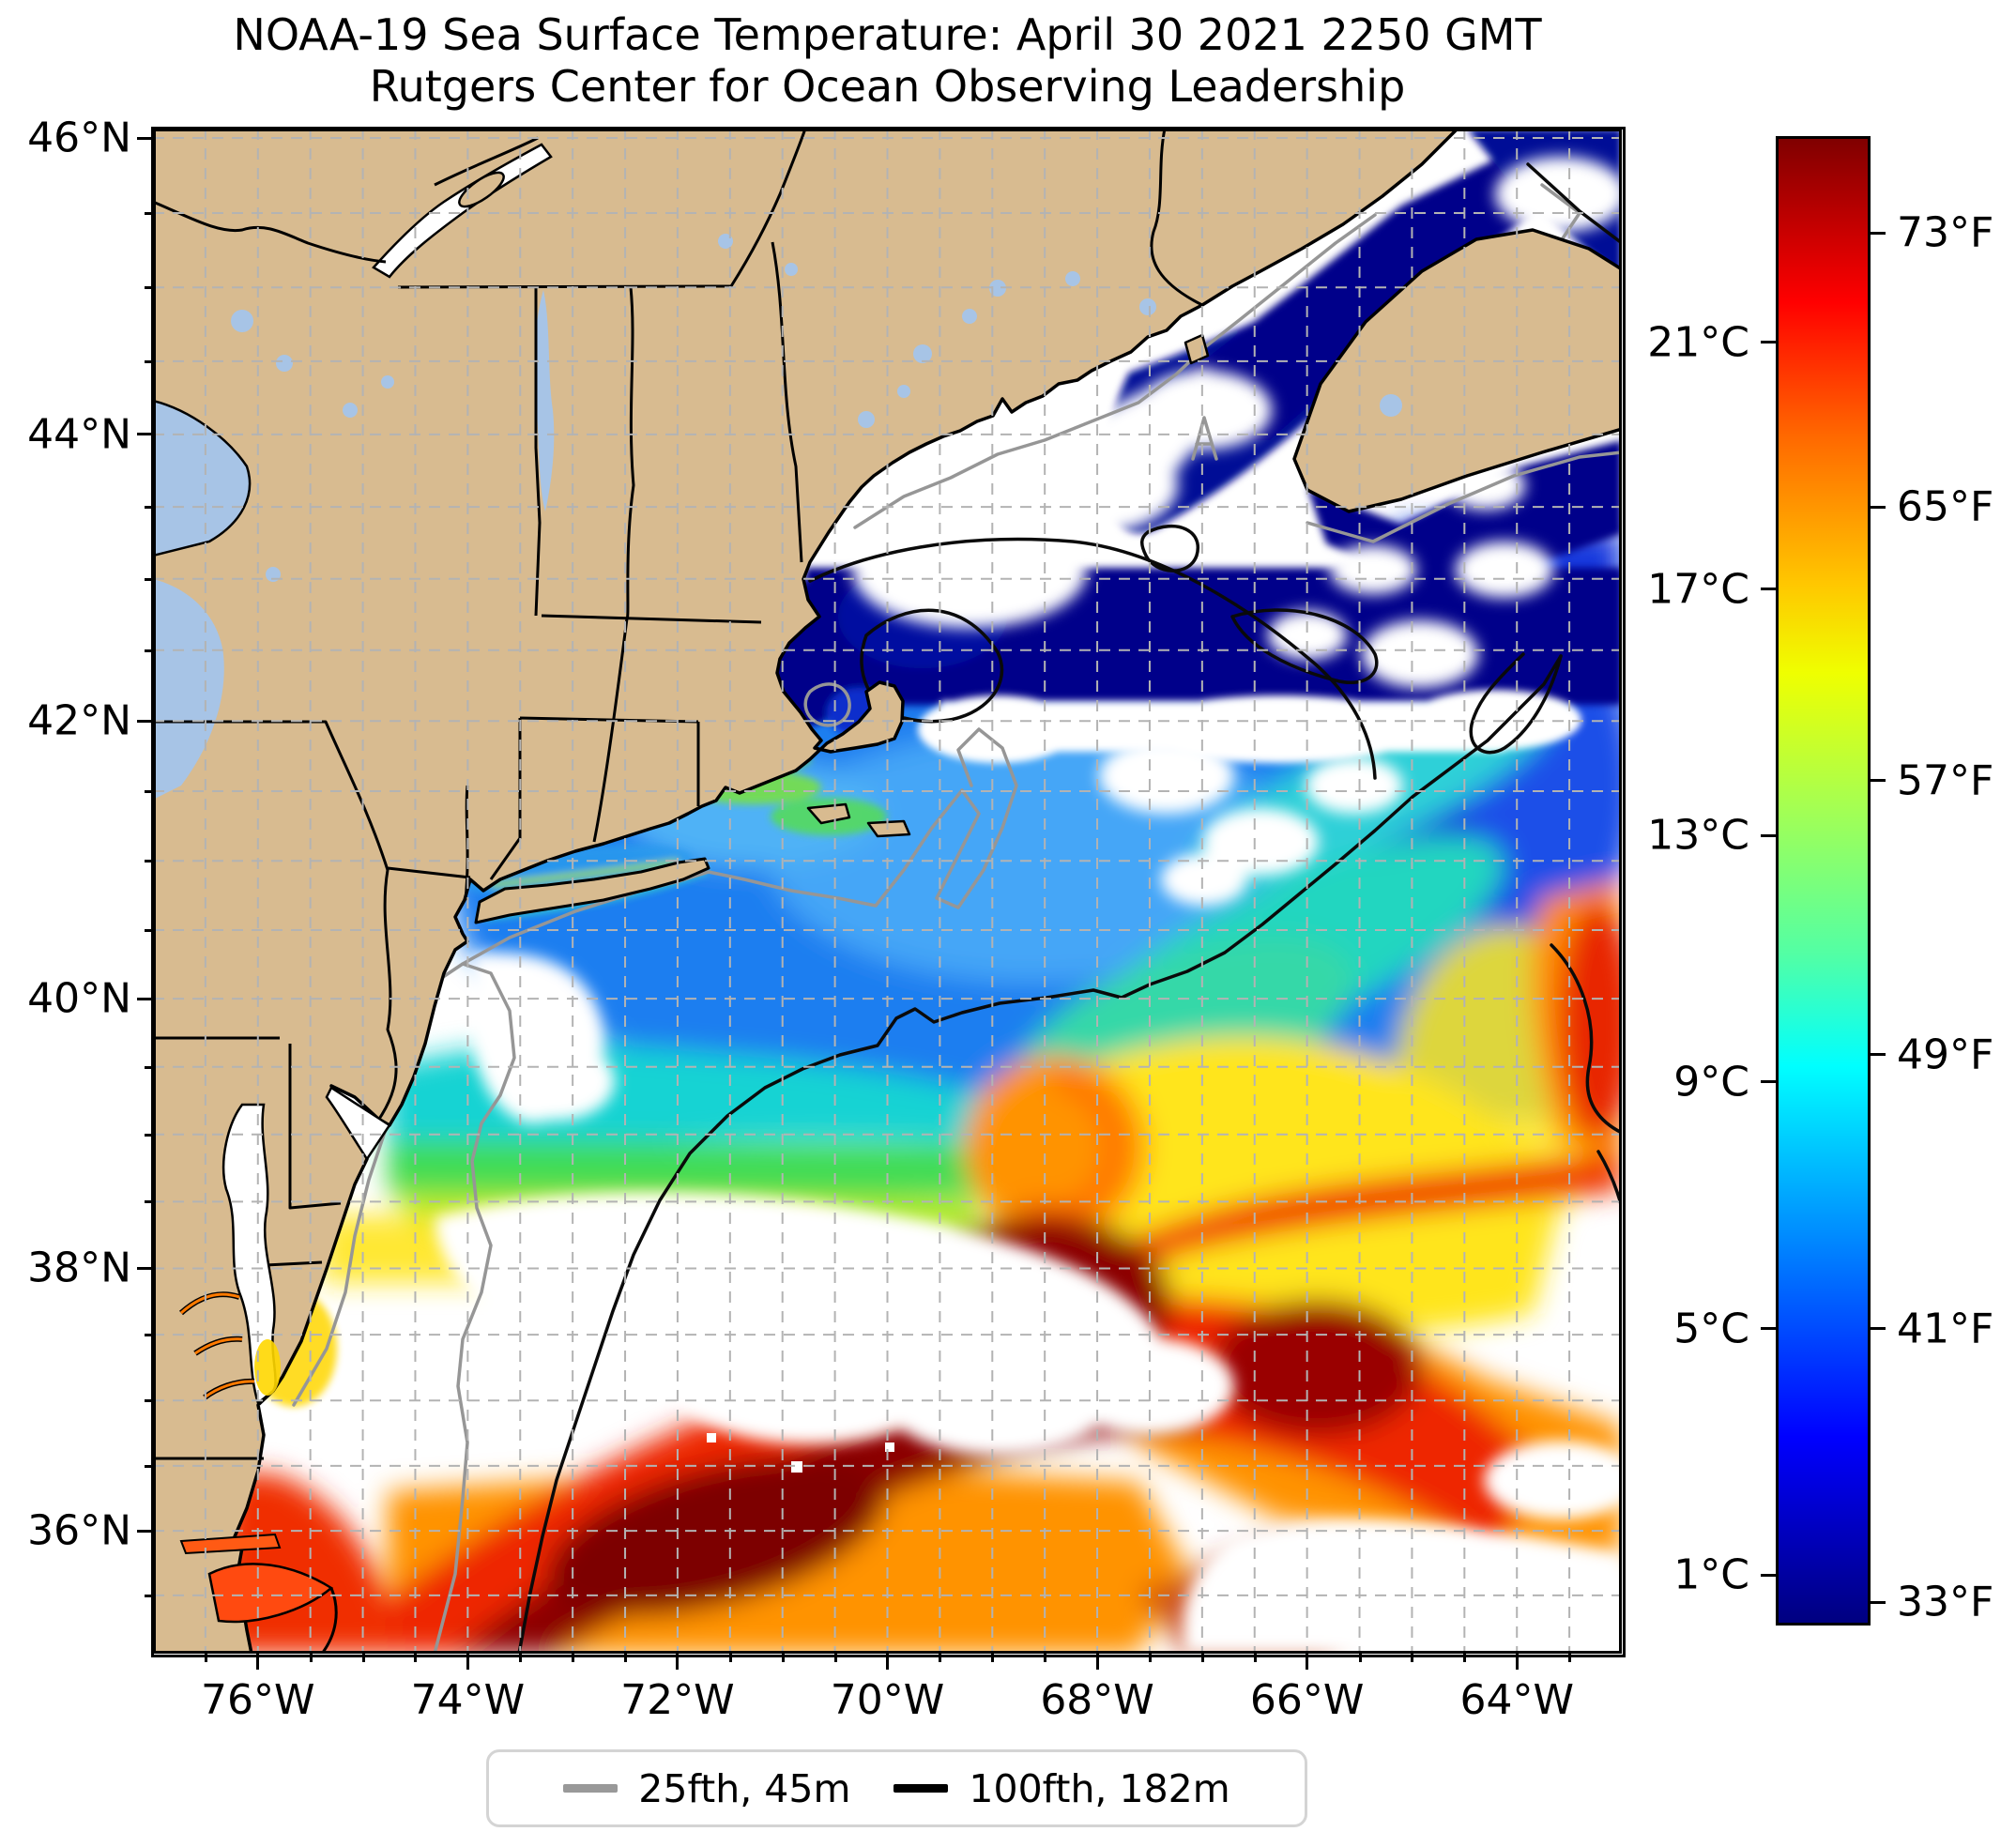  I want to click on border-maine-nb, so click(1176, 218).